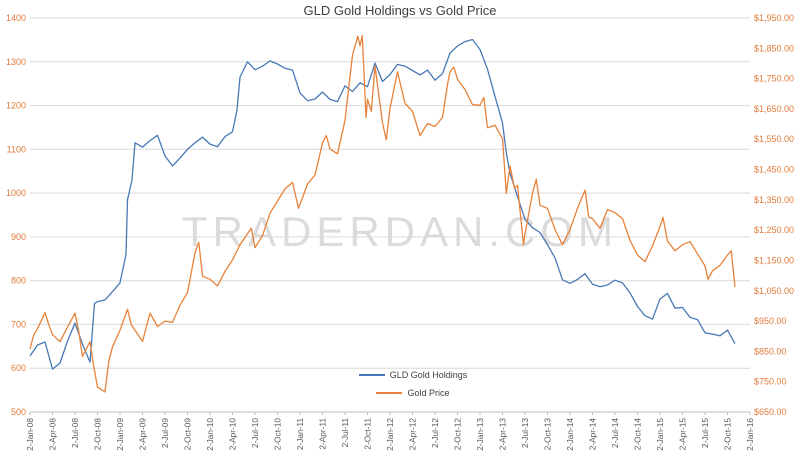 This screenshot has height=452, width=800. I want to click on x-axis-tick-label: 2-Apr-15, so click(683, 434).